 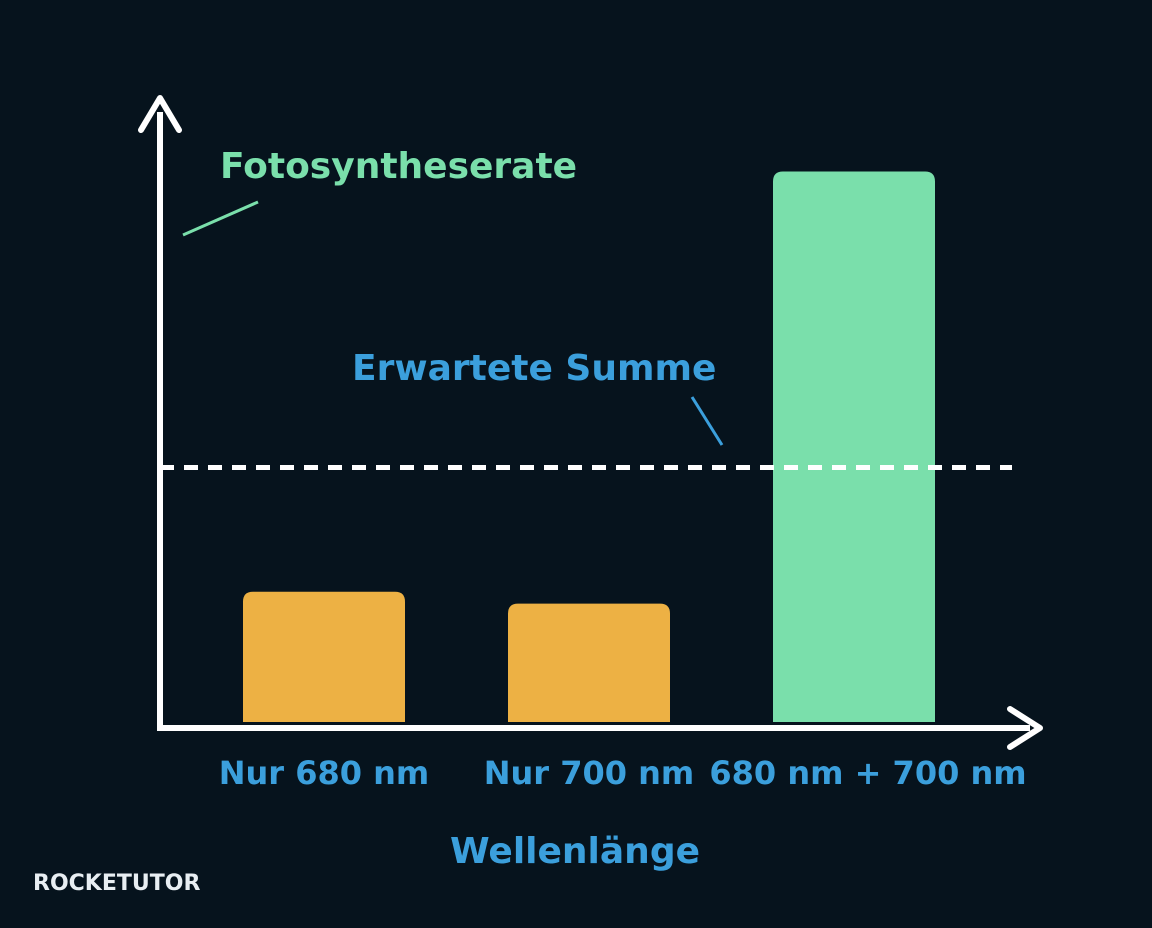 What do you see at coordinates (575, 851) in the screenshot?
I see `x-axis-label: Wellenlänge` at bounding box center [575, 851].